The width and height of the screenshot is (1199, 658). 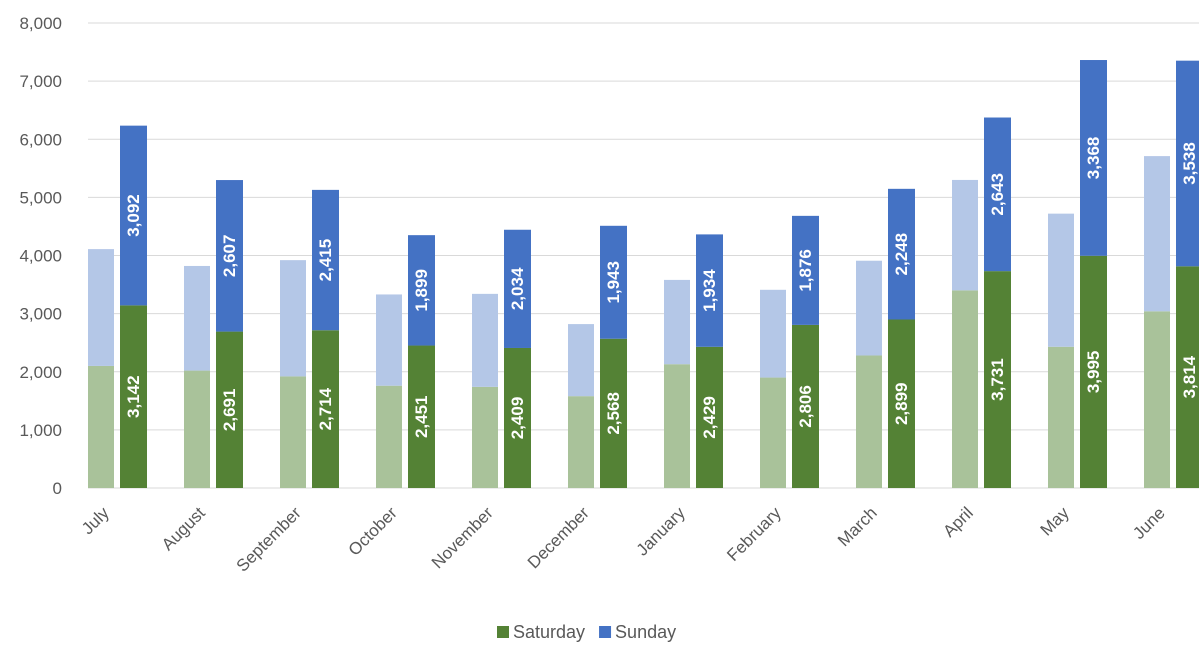 What do you see at coordinates (57, 488) in the screenshot?
I see `y-tick-label: 0` at bounding box center [57, 488].